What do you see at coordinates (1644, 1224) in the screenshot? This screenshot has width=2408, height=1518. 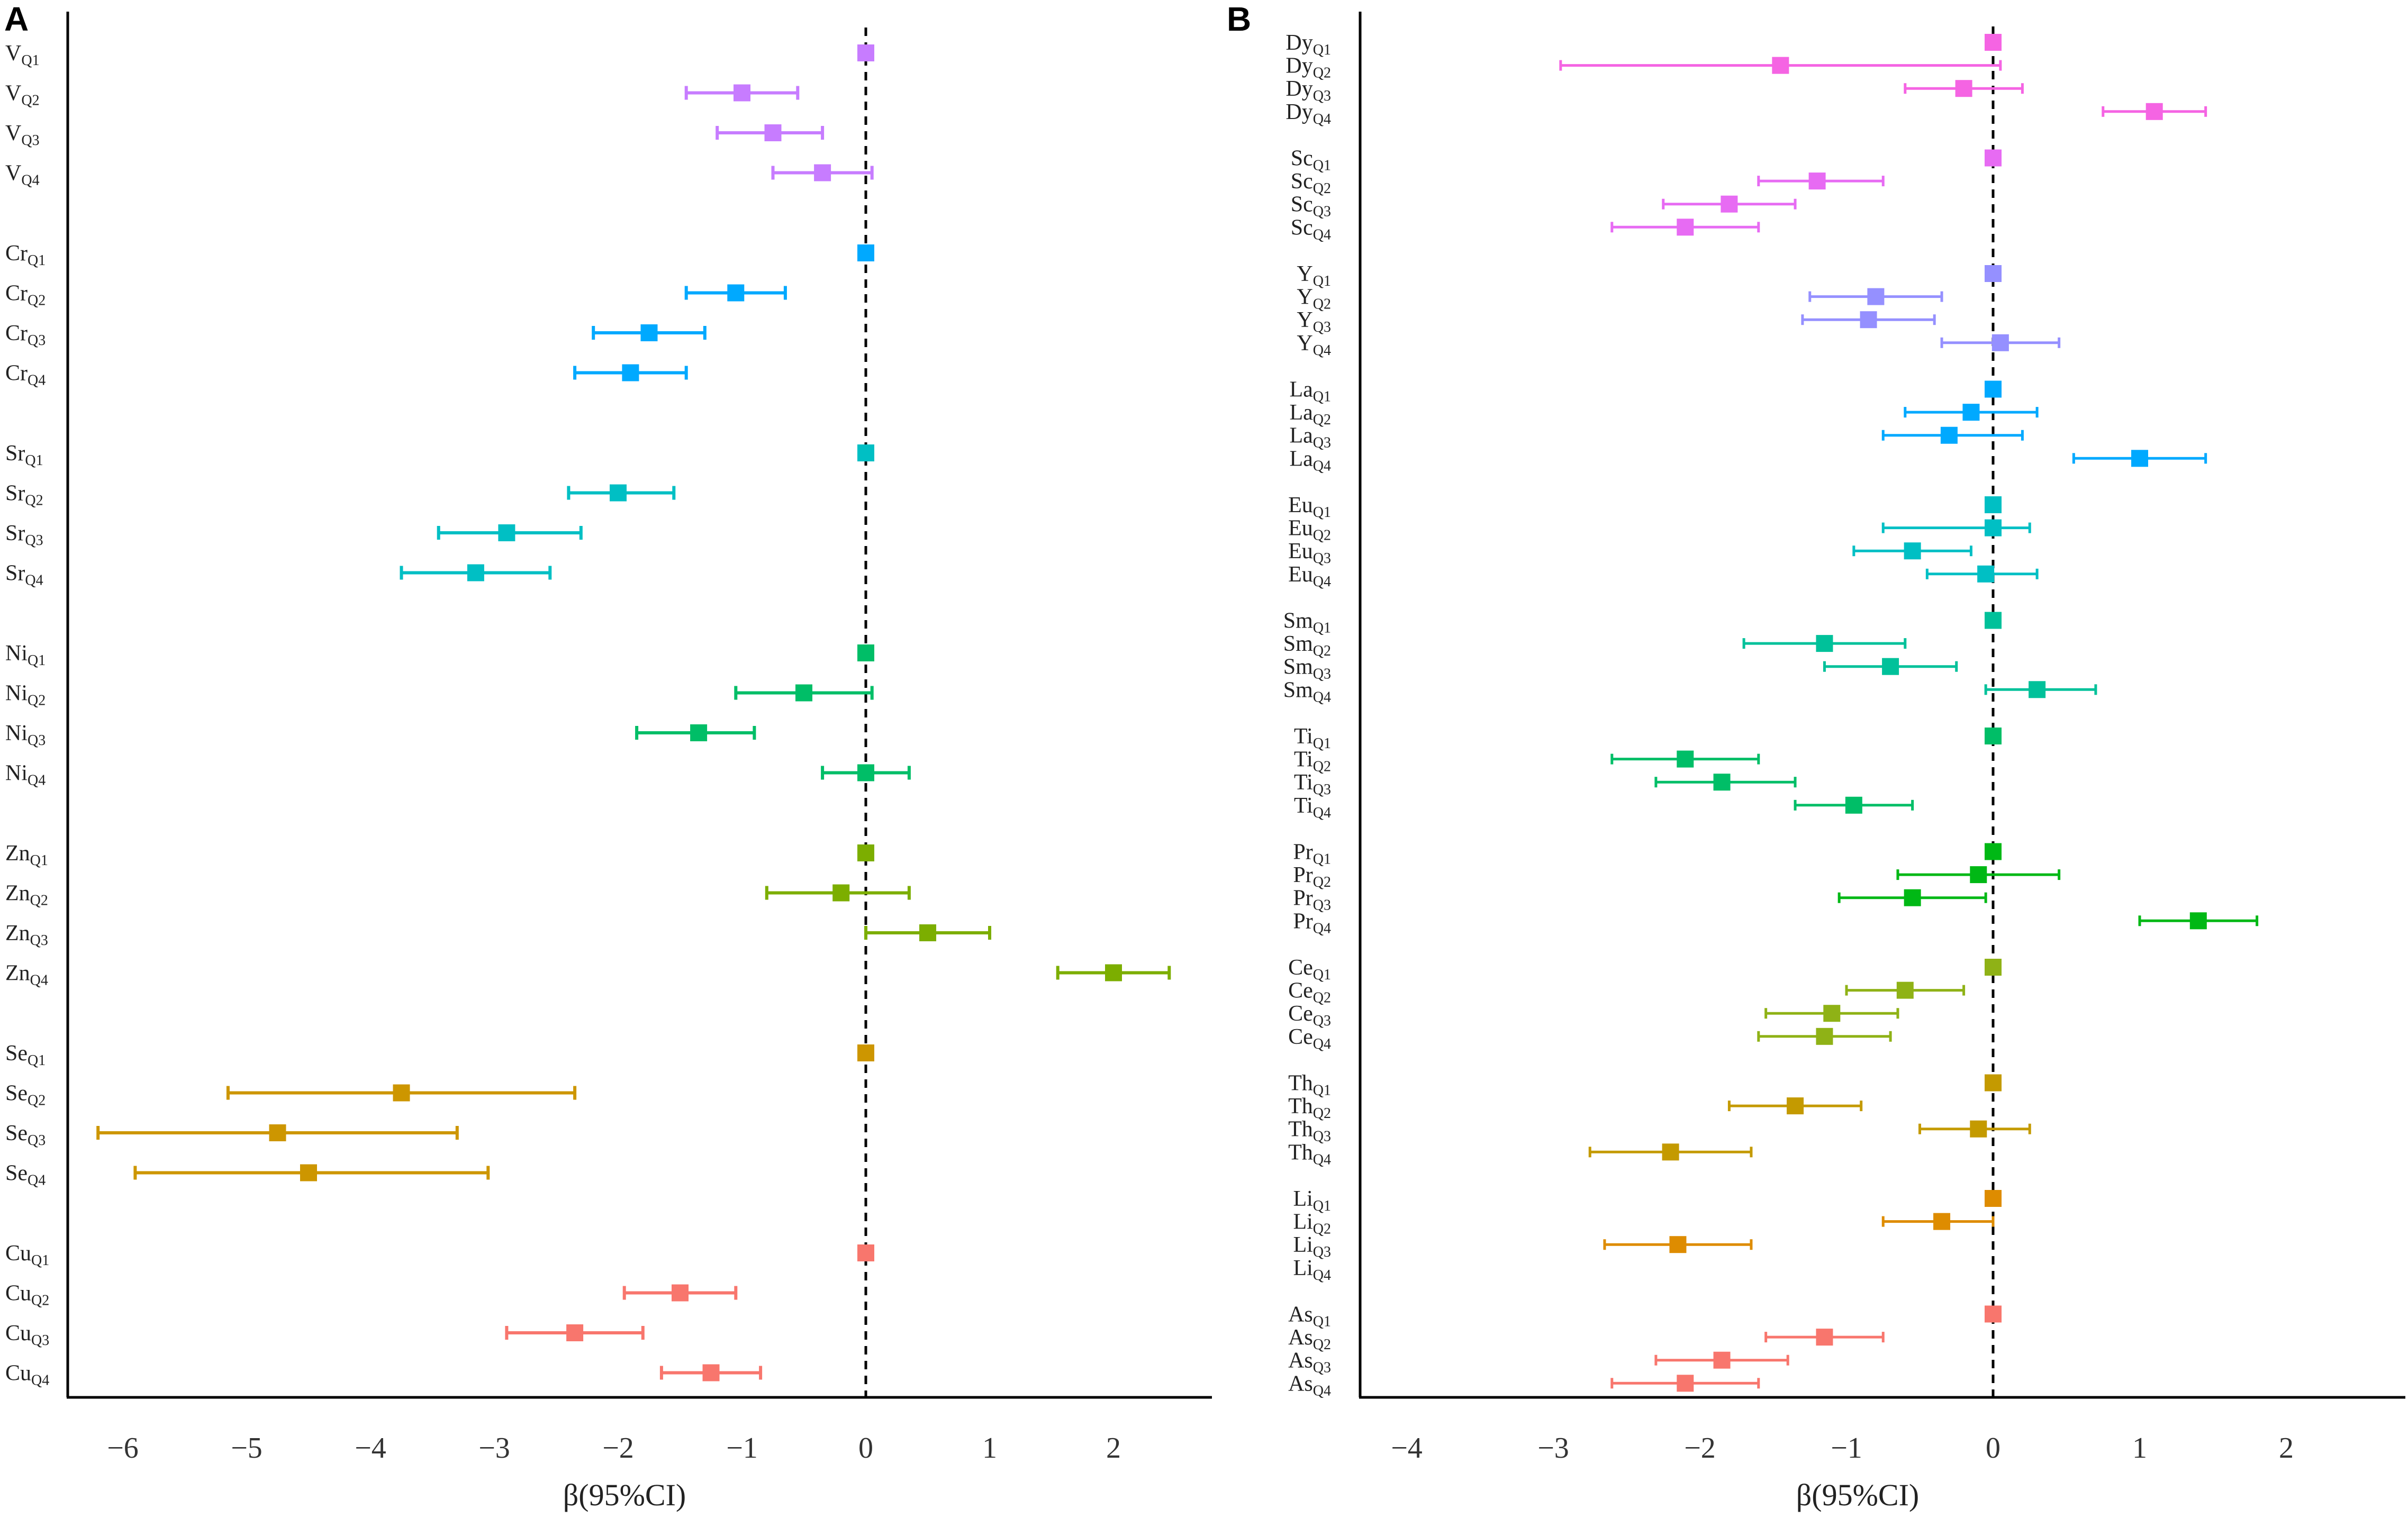 I see `forest-row: LiQ2` at bounding box center [1644, 1224].